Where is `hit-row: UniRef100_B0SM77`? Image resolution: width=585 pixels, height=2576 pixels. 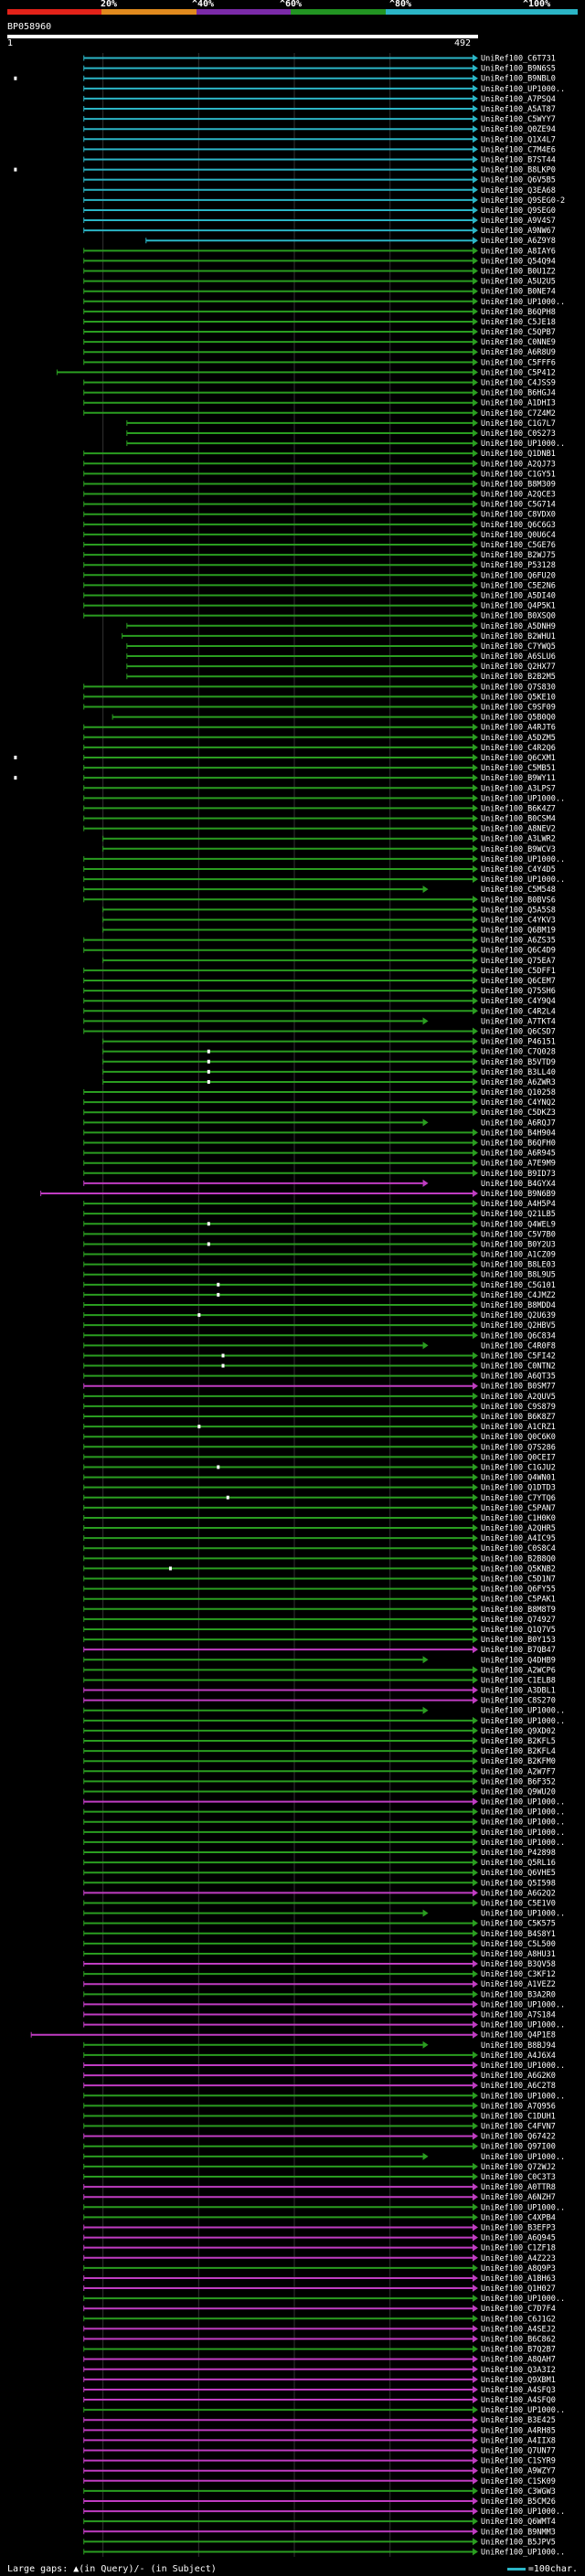
hit-row: UniRef100_B0SM77 is located at coordinates (319, 1387).